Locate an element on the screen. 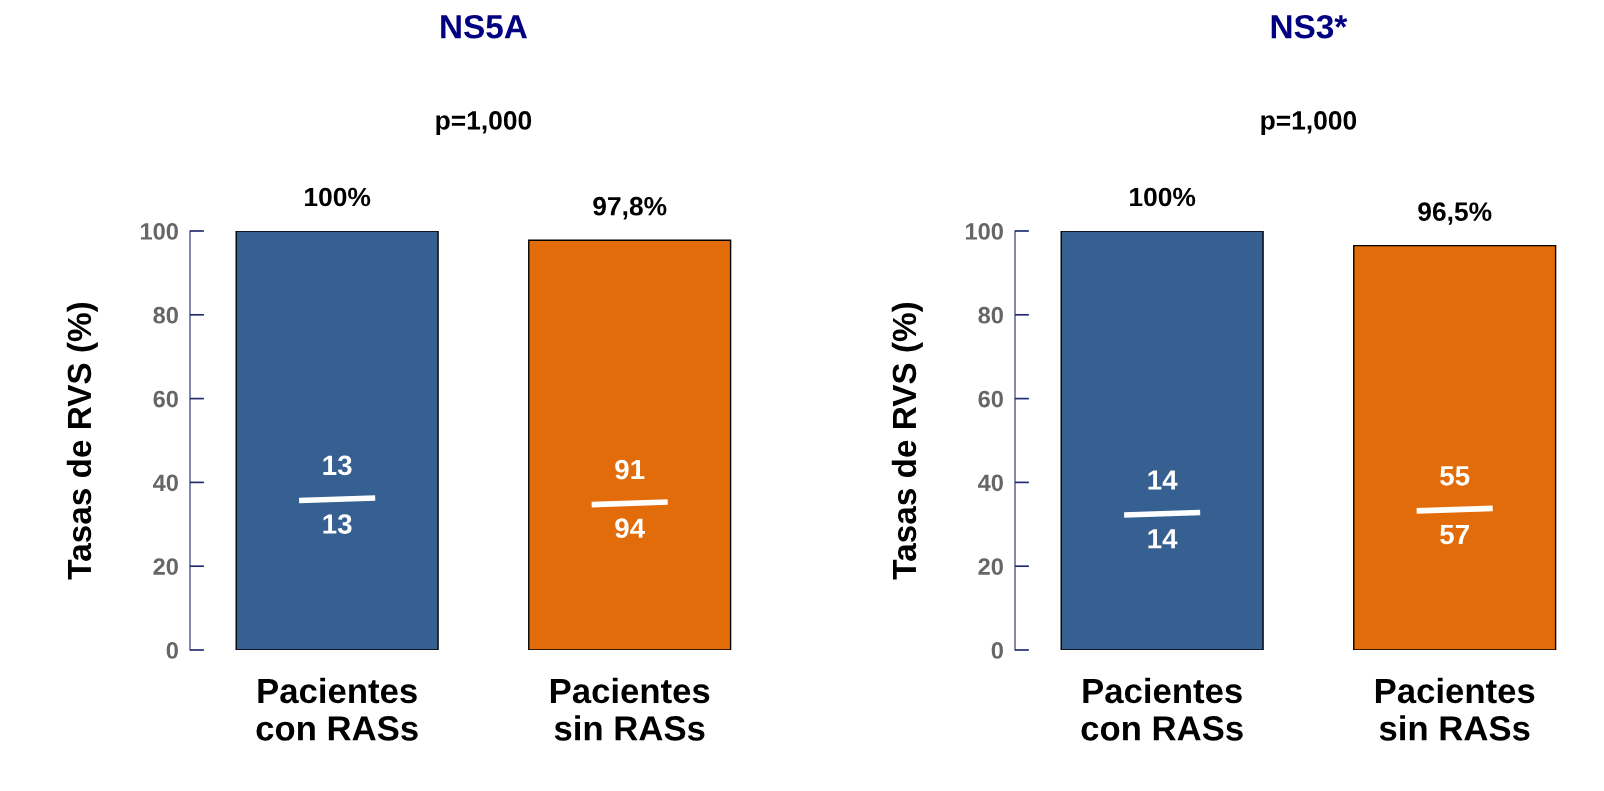  annotation: 55 is located at coordinates (1455, 476).